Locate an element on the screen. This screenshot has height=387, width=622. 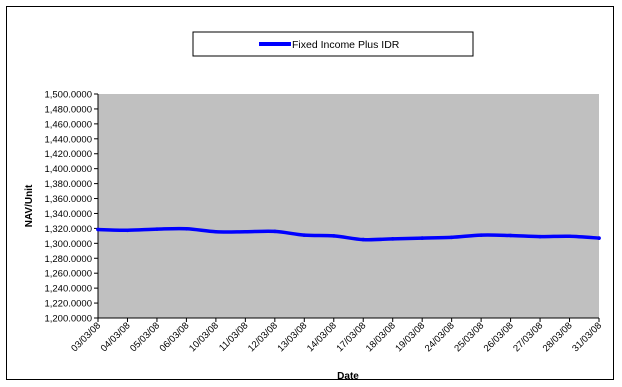
x-tick-label: 14/03/08 is located at coordinates (322, 337).